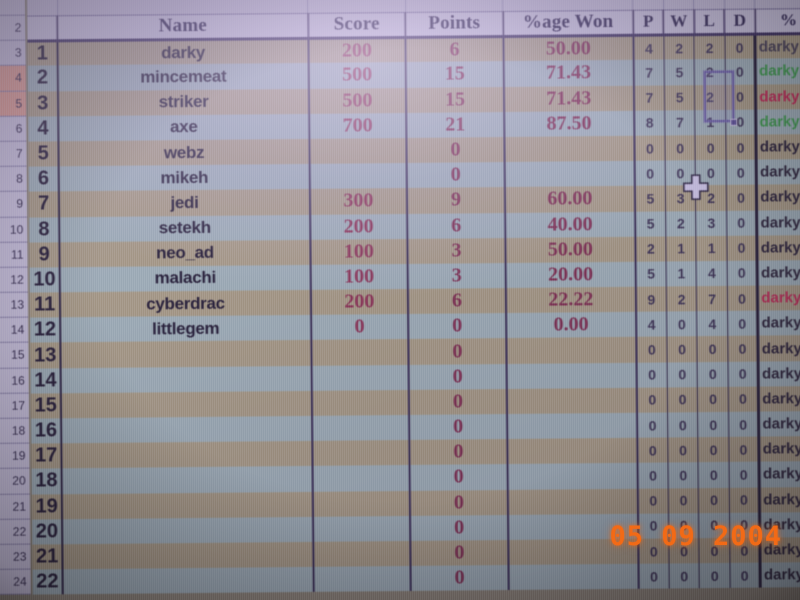  Describe the element at coordinates (43, 103) in the screenshot. I see `cell-rank: 3` at that location.